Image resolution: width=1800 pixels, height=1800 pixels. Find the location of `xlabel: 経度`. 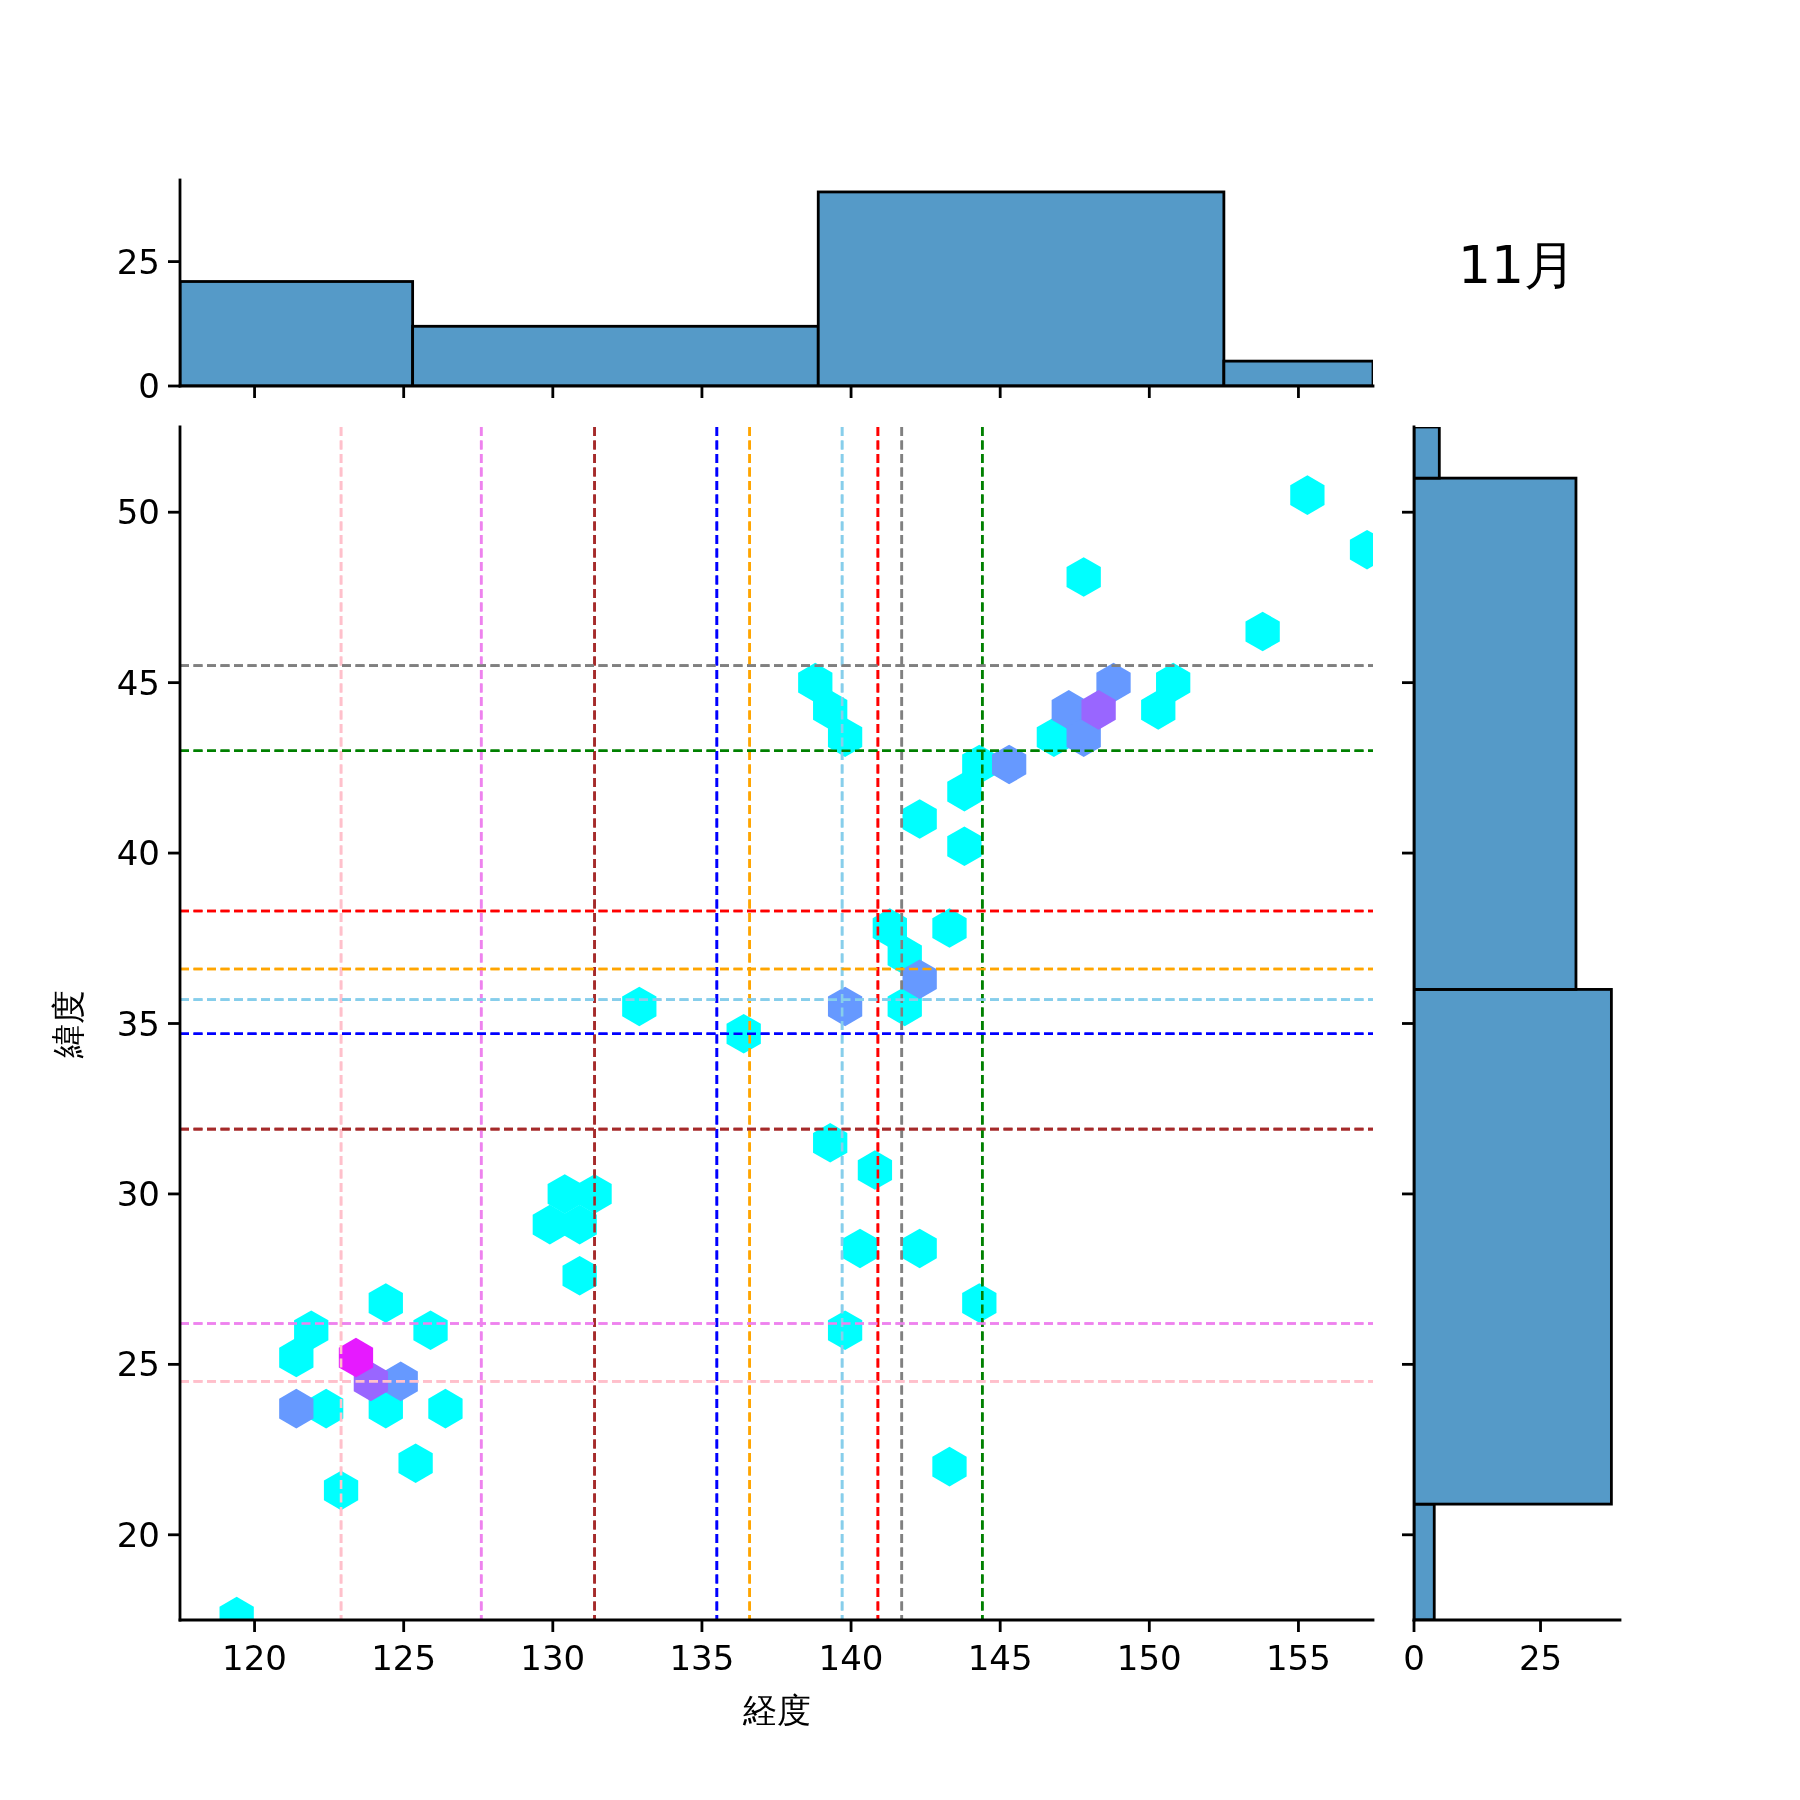

xlabel: 経度 is located at coordinates (776, 1710).